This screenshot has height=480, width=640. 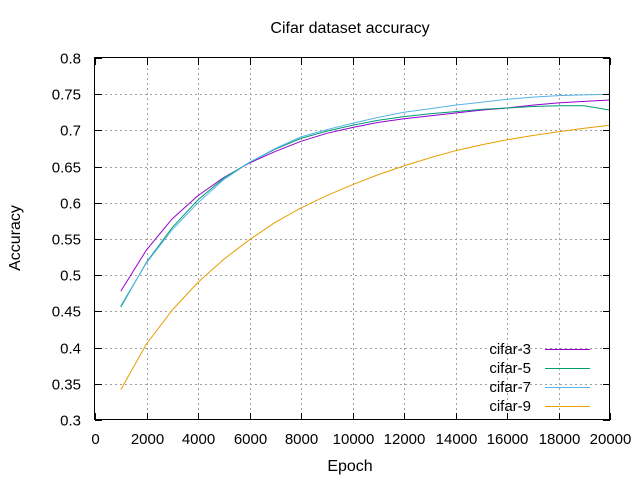 I want to click on y-tick-label: 0.65, so click(x=66, y=168).